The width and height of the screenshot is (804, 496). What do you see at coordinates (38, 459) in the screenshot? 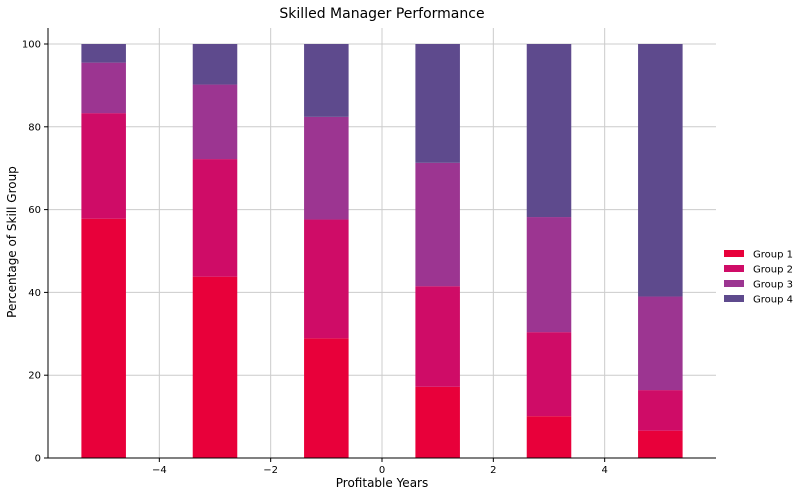
I see `y-tick-label: 0` at bounding box center [38, 459].